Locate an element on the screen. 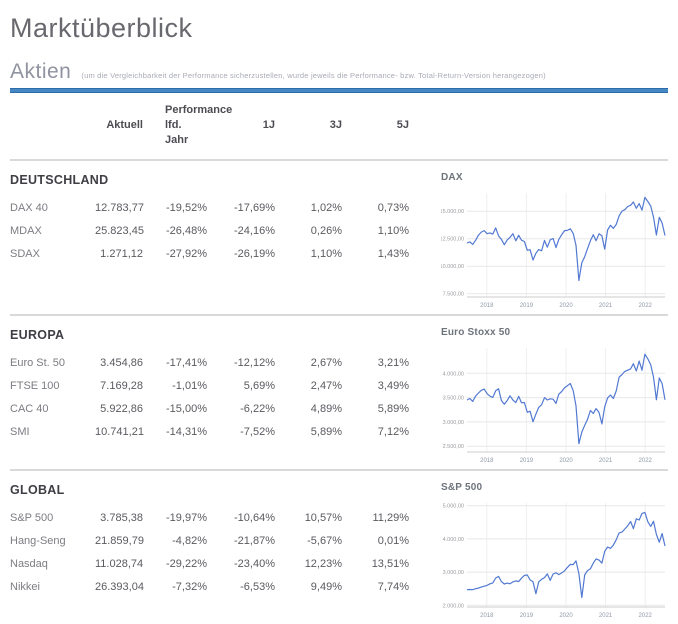 This screenshot has height=624, width=678. y-axis-label: 4.000,00 is located at coordinates (453, 540).